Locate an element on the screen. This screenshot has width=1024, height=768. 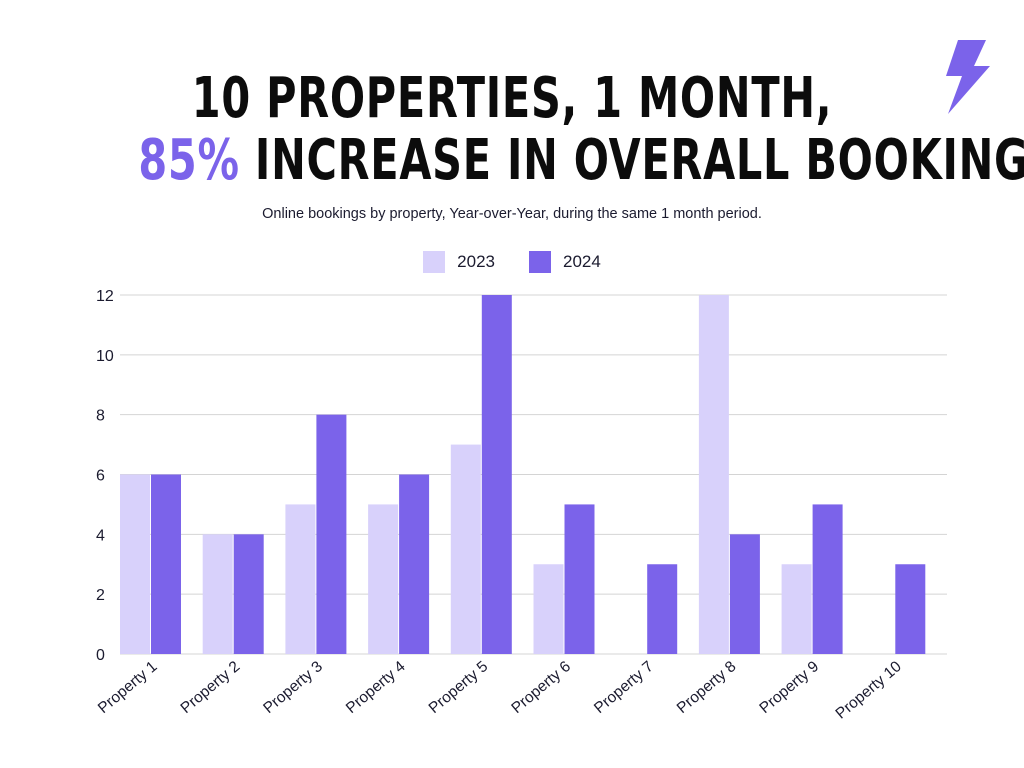
legend-swatch-2023 is located at coordinates (434, 262).